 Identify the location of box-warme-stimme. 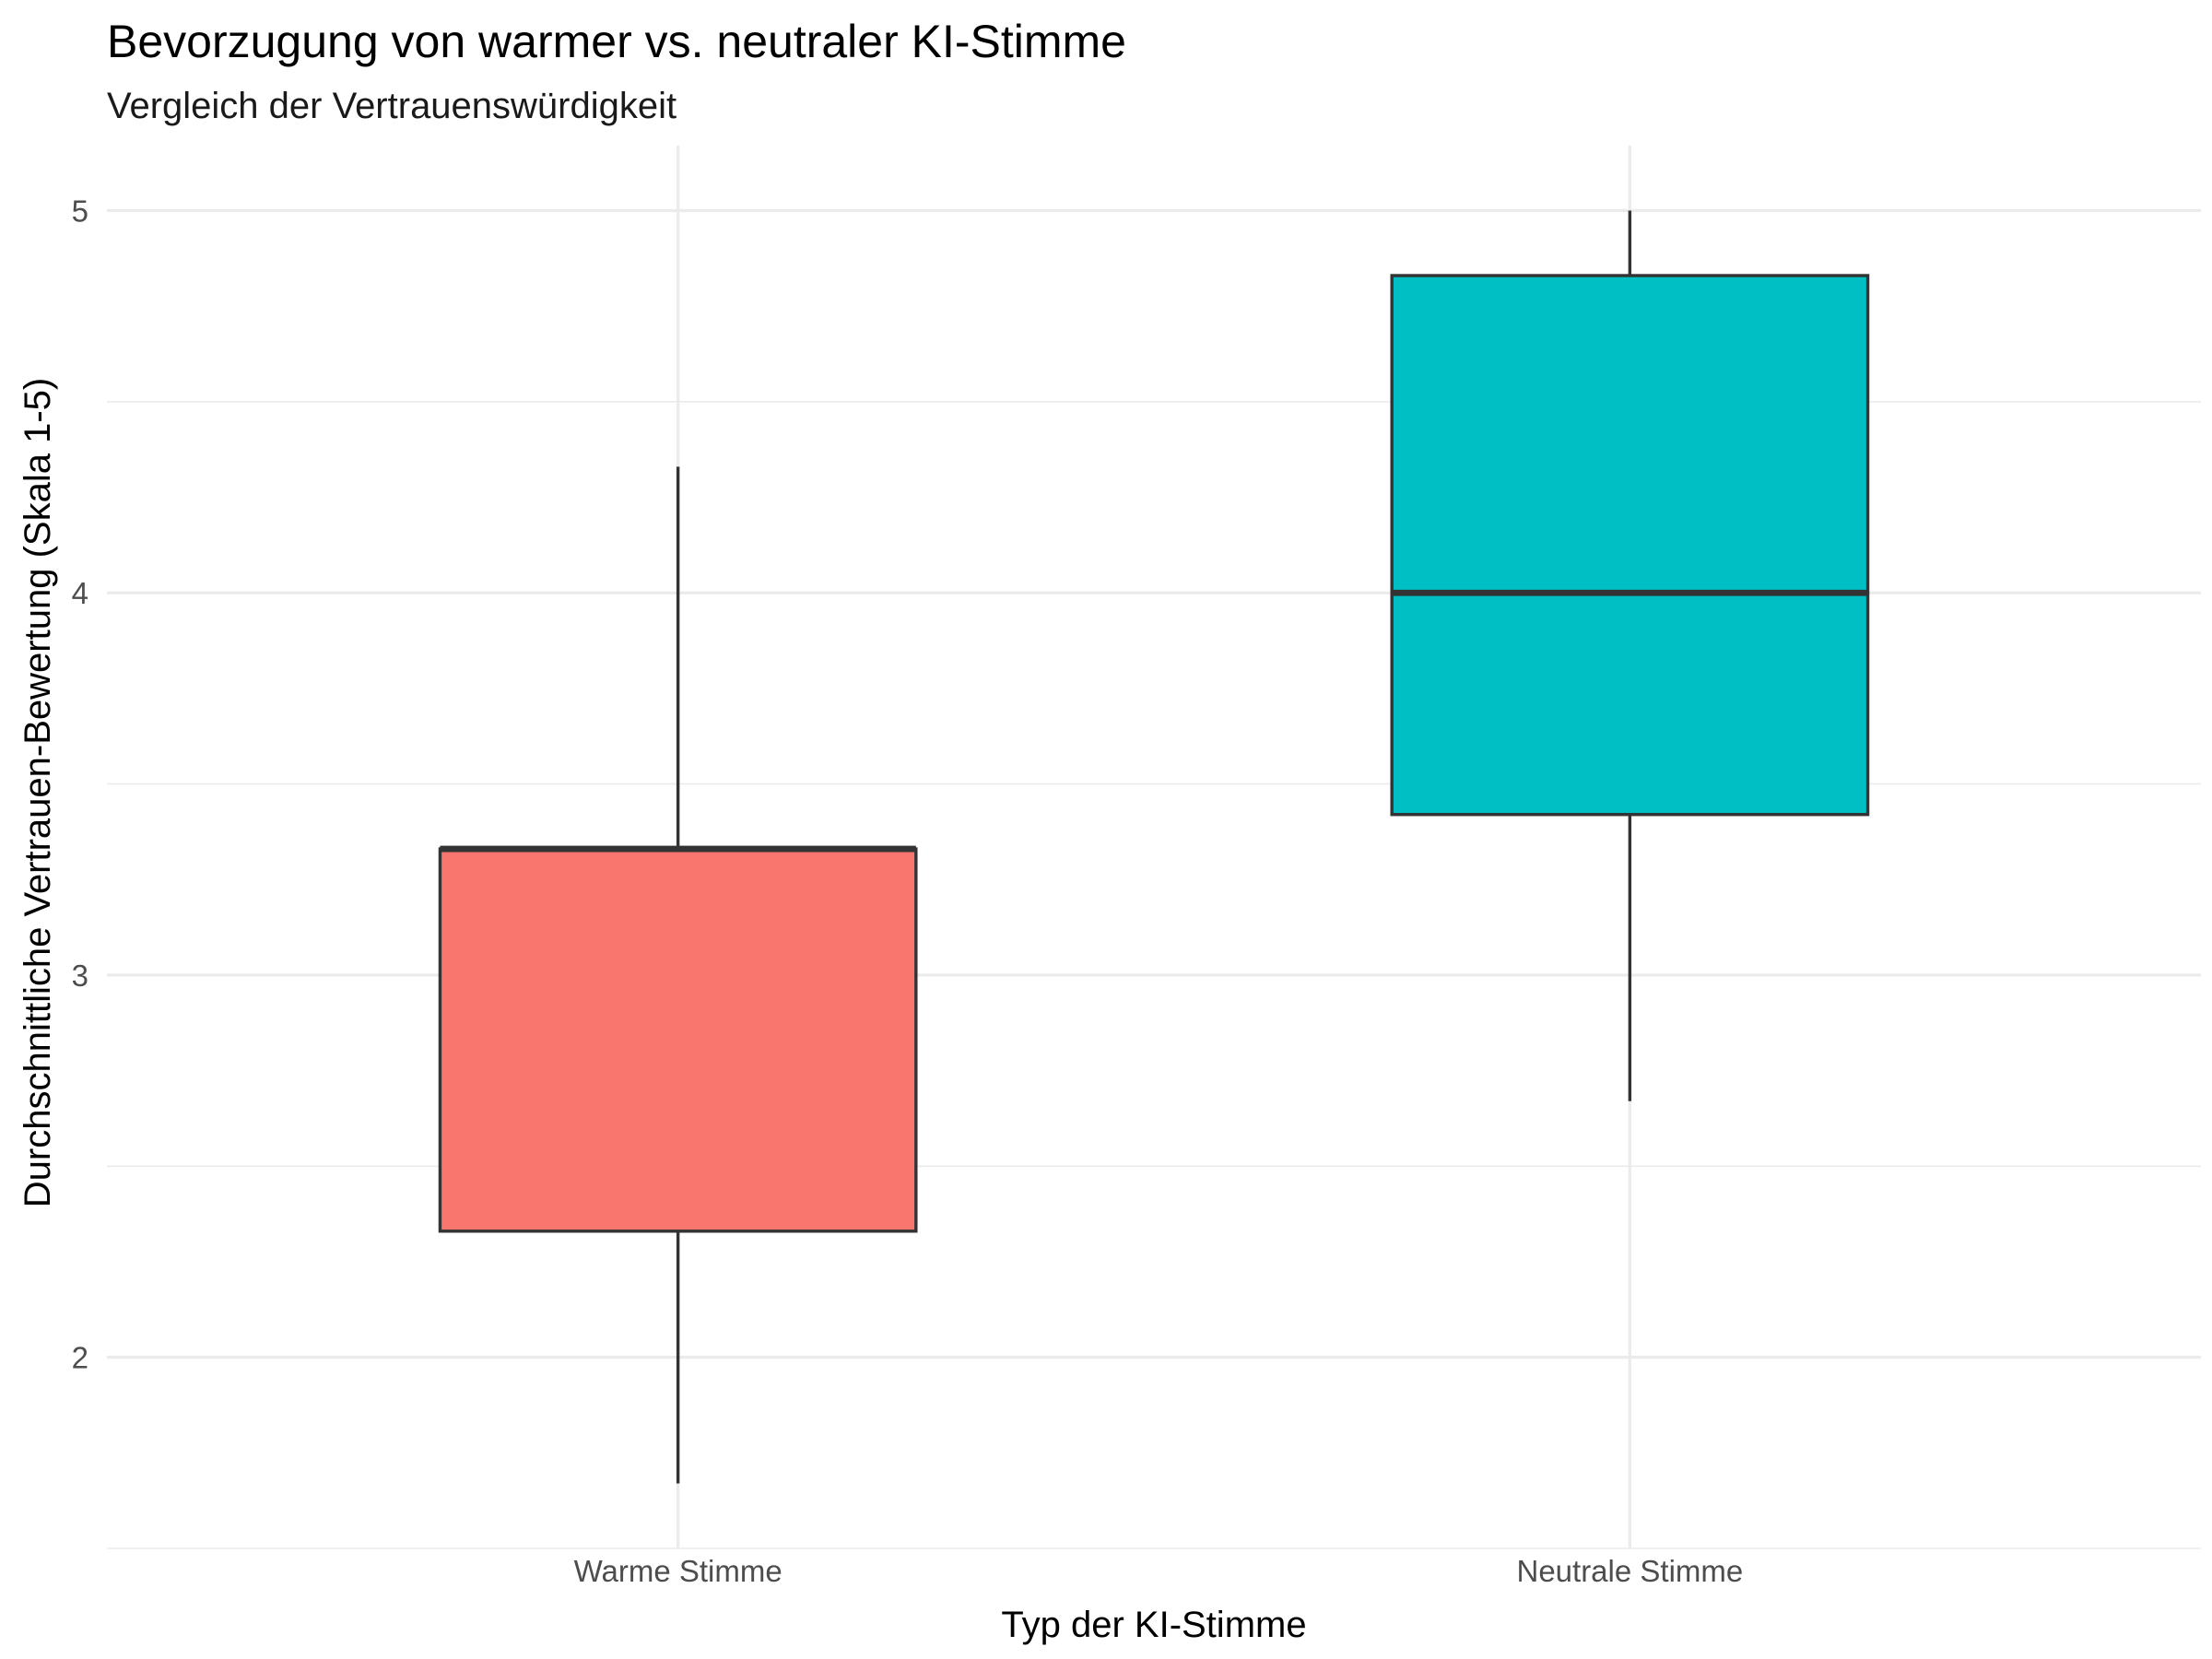
(678, 975).